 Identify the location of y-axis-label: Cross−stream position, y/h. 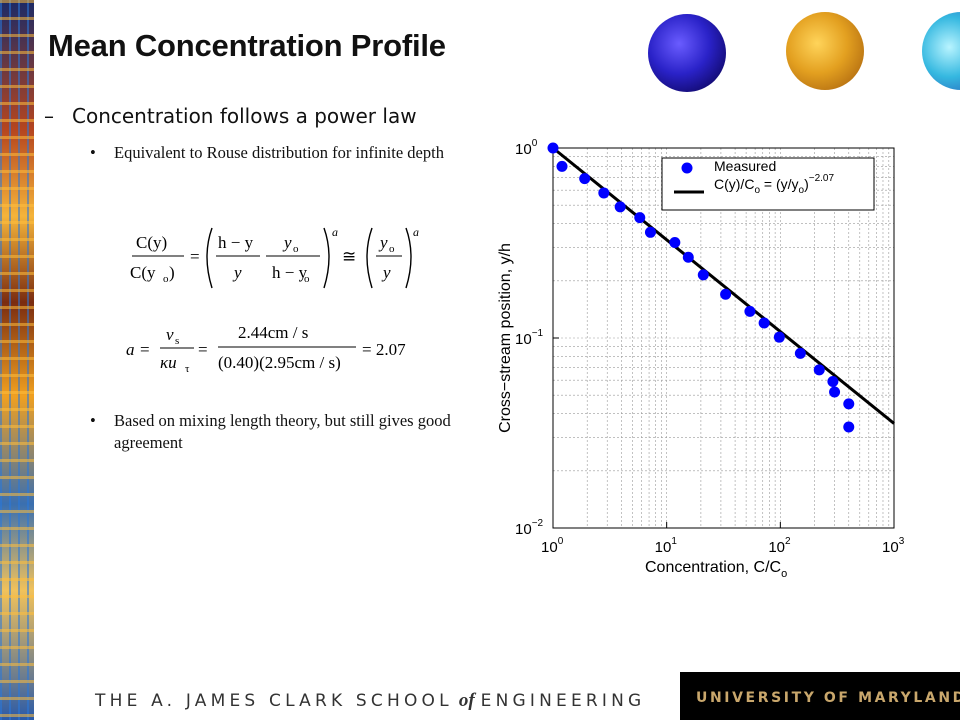
(505, 338).